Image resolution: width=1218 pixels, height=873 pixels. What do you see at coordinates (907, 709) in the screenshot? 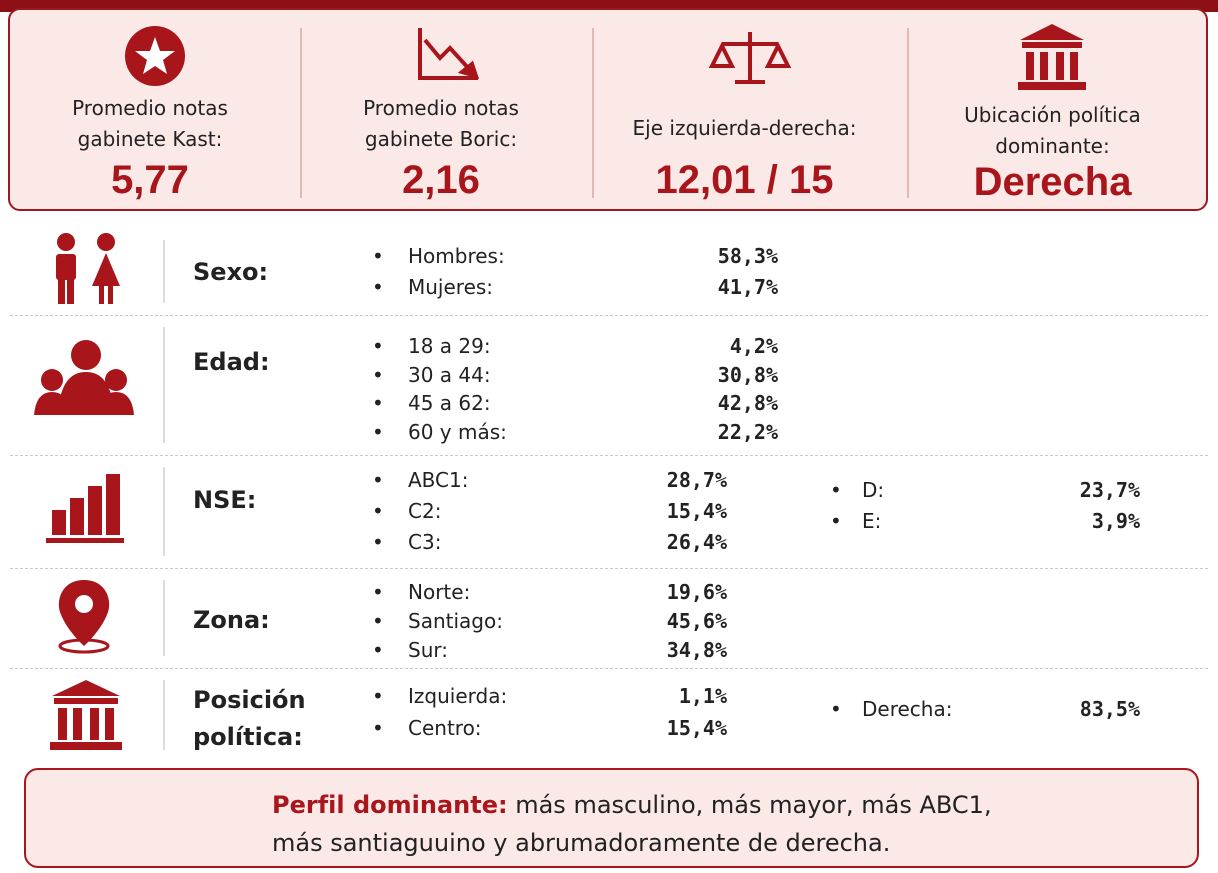
I see `item-label: Derecha:` at bounding box center [907, 709].